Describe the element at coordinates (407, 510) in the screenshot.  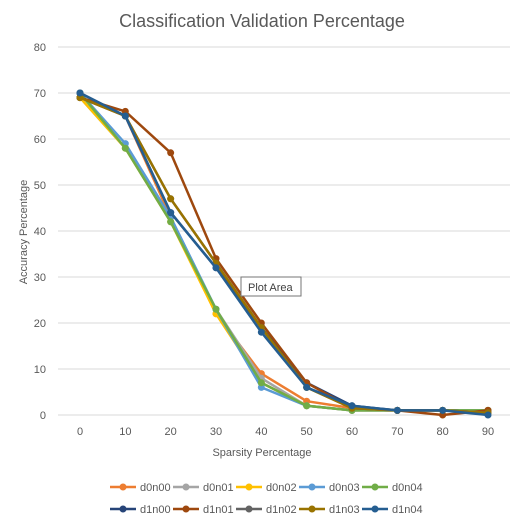
I see `legend-label: d1n04` at that location.